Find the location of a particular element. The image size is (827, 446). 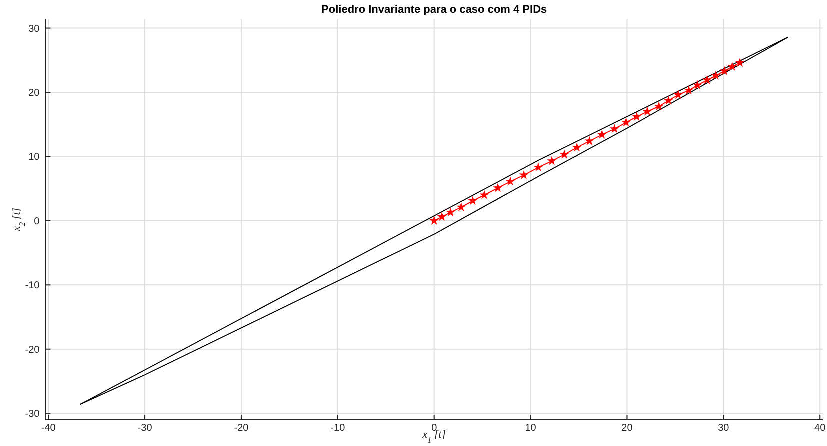

y-tick-label: -20 is located at coordinates (32, 350).